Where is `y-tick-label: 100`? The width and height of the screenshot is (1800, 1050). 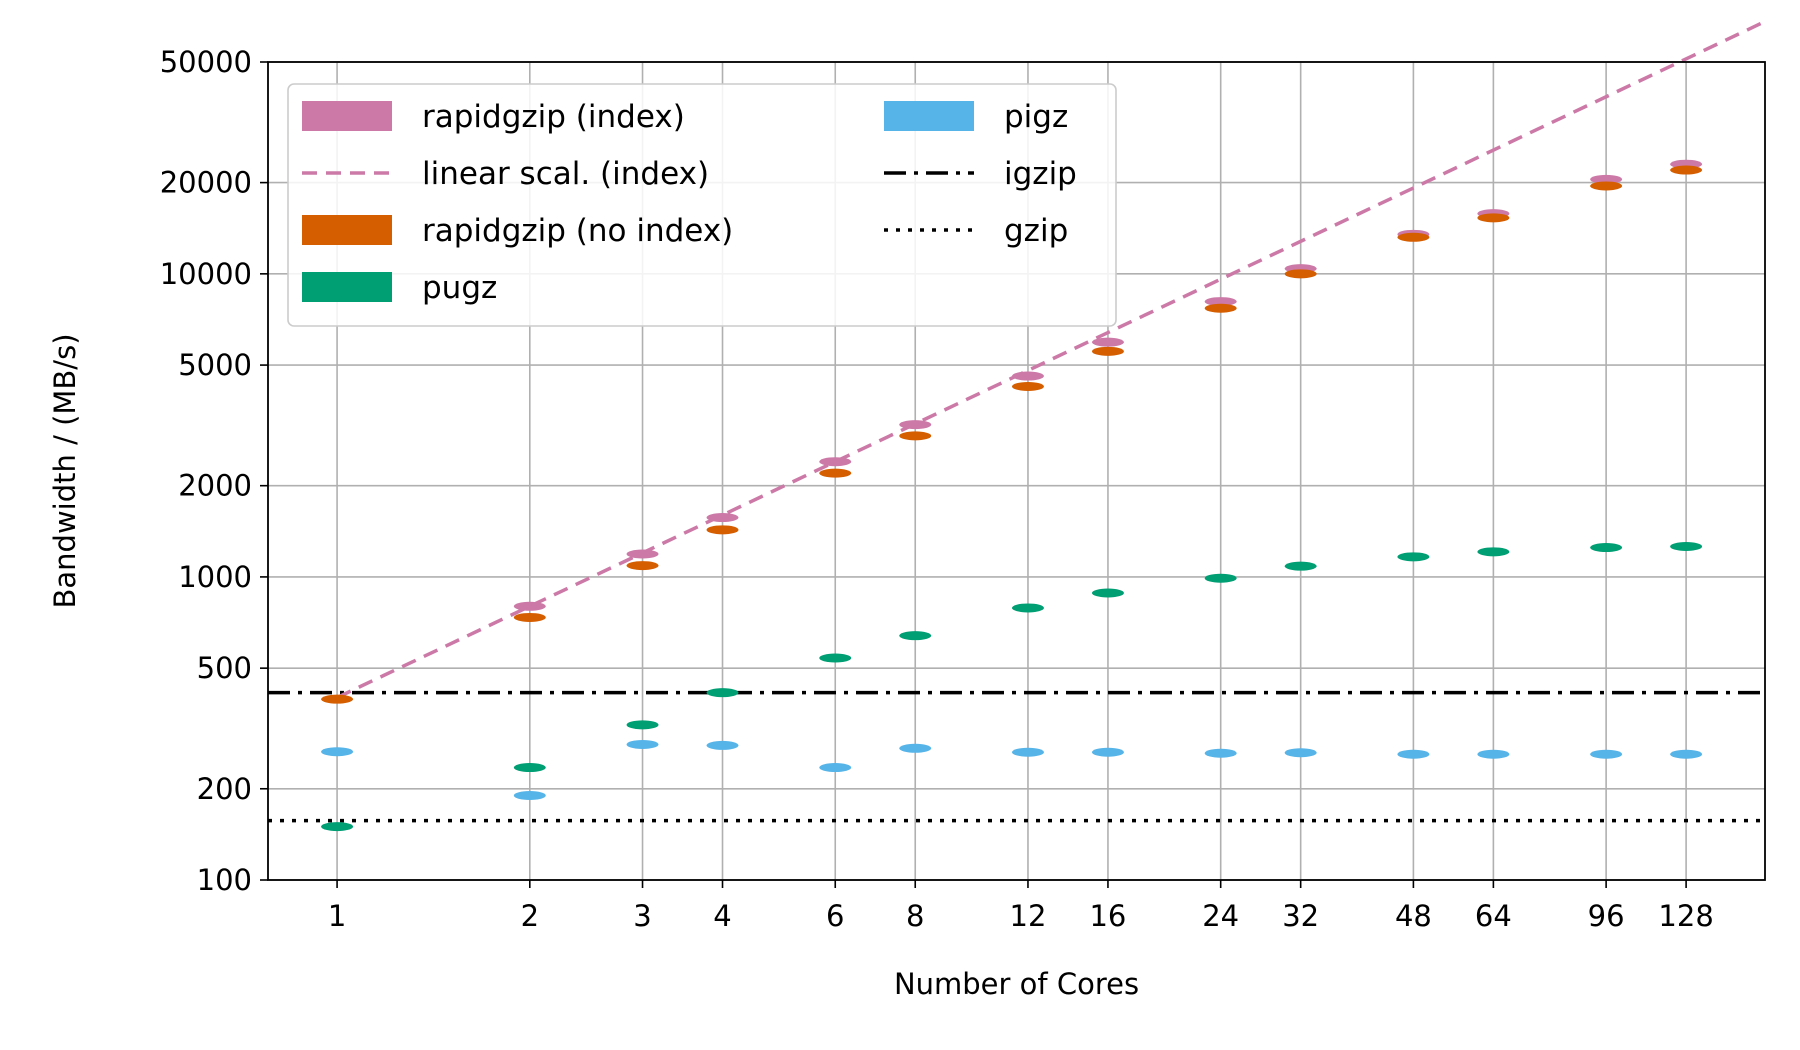 y-tick-label: 100 is located at coordinates (224, 880).